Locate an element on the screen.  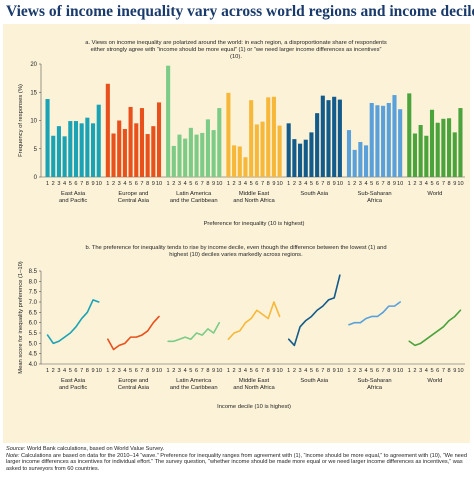
group-label: Latin America is located at coordinates (194, 194).